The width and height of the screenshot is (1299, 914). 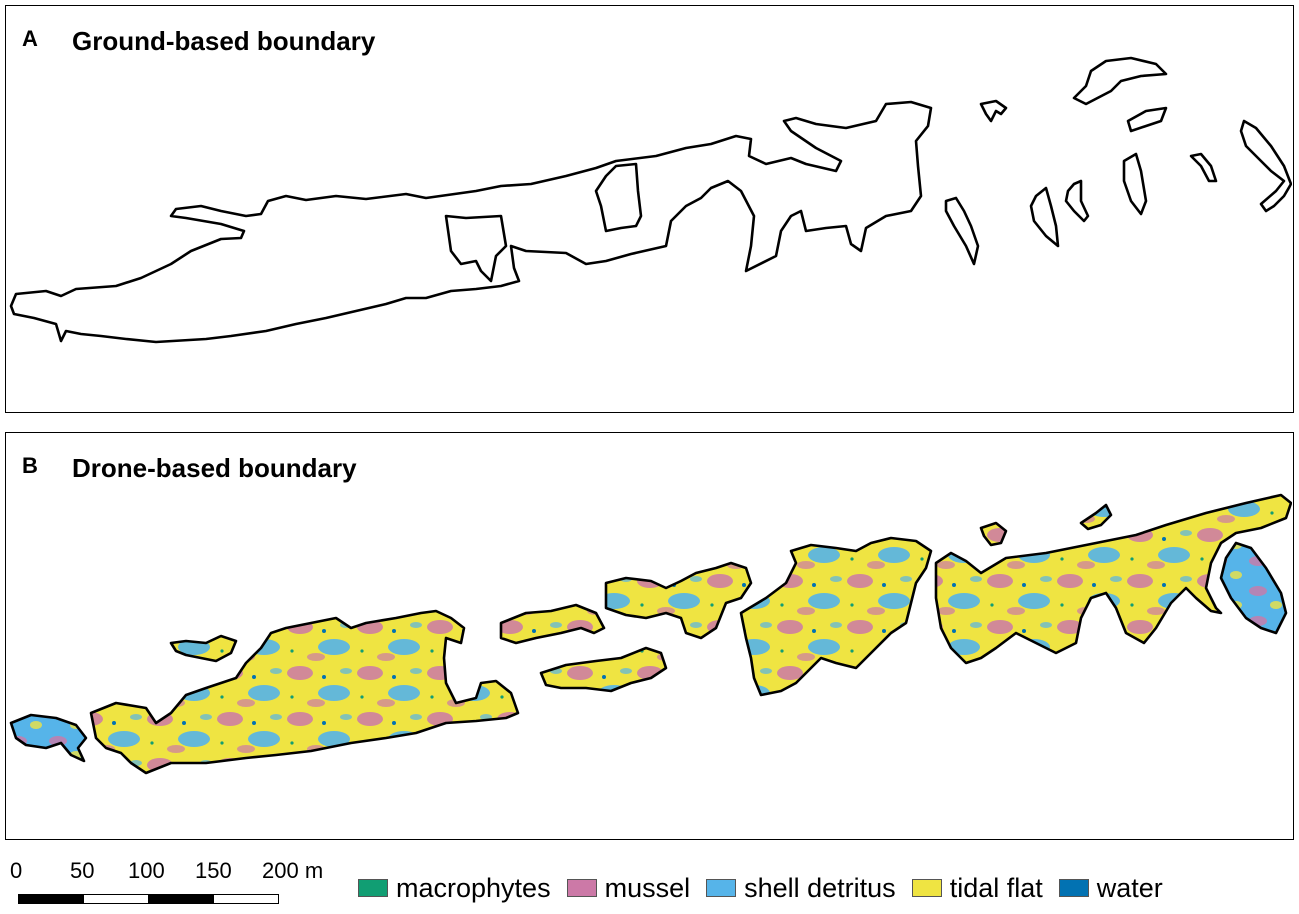 I want to click on legend-item-water: water, so click(x=1110, y=888).